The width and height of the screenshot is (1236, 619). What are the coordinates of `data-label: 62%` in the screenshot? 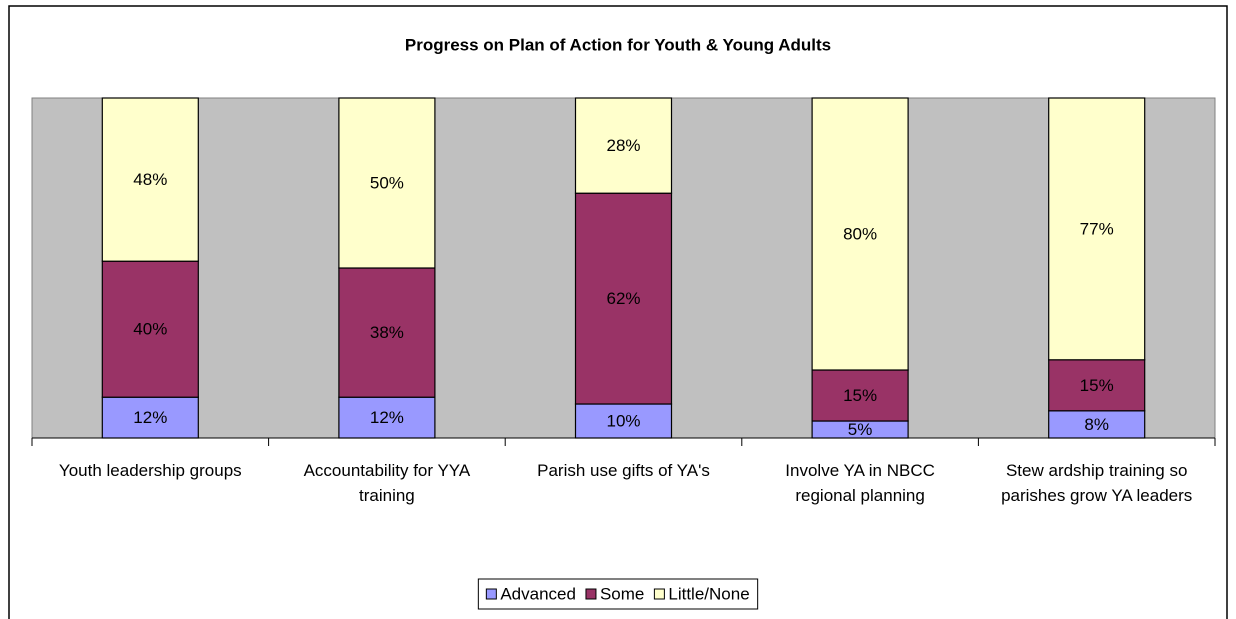 It's located at (623, 298).